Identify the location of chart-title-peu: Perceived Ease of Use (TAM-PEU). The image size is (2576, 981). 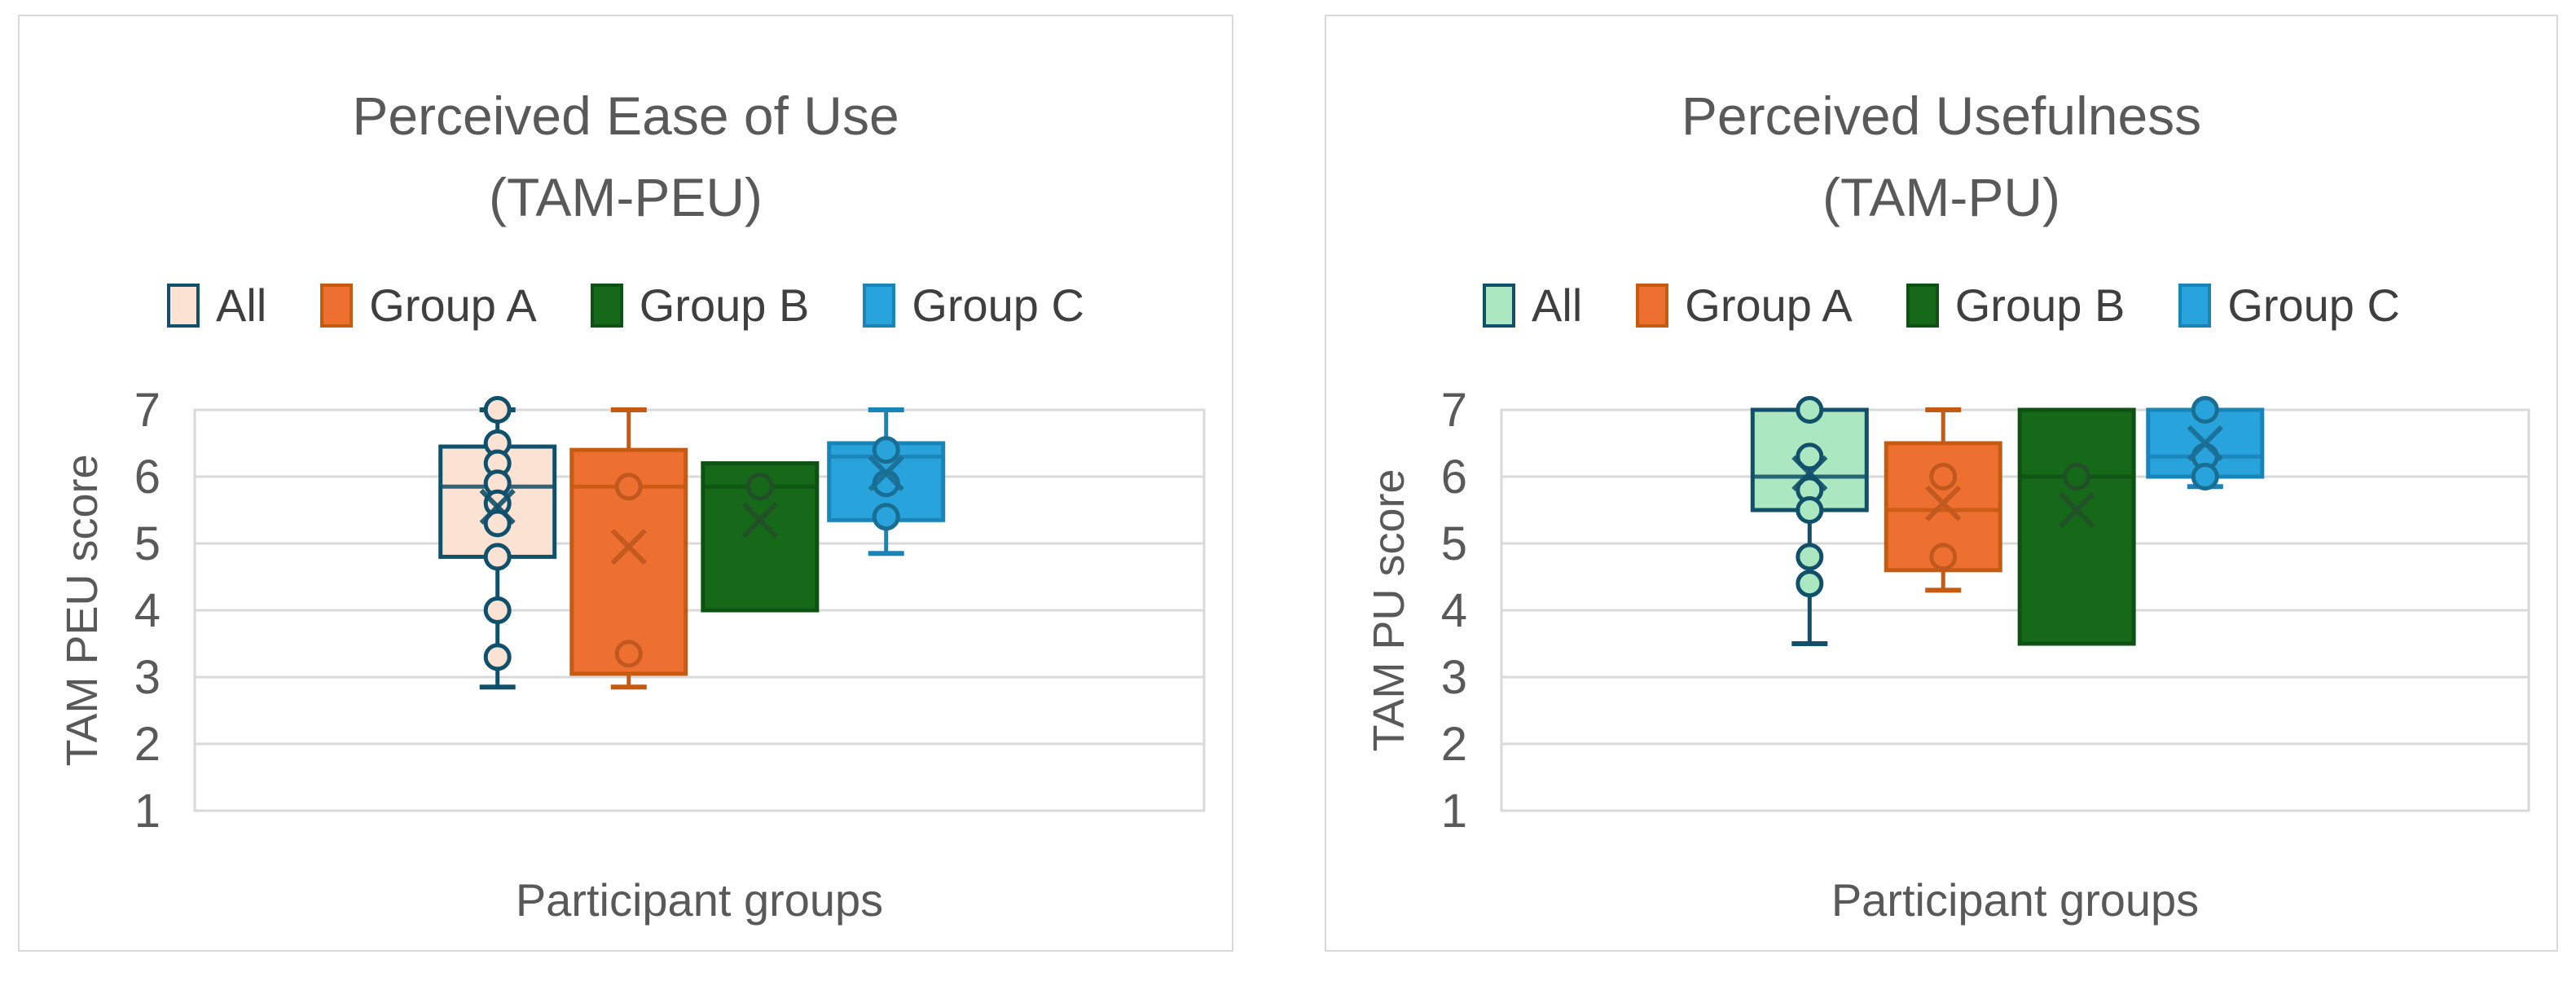
(626, 157).